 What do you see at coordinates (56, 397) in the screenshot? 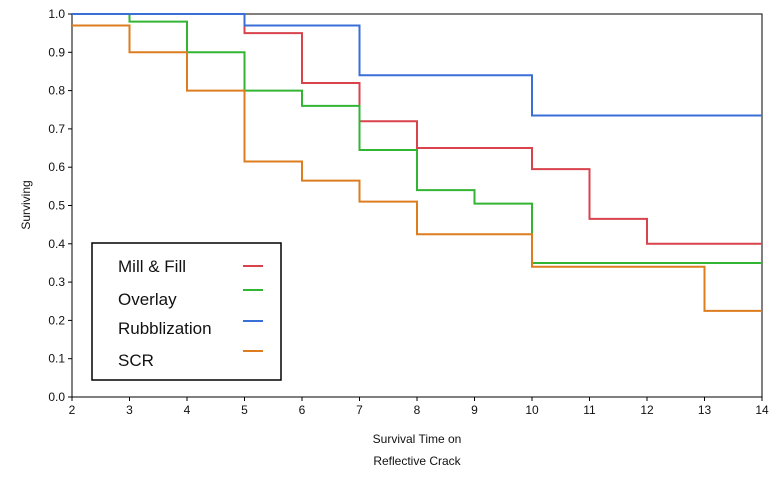
I see `y-tick-label: 0.0` at bounding box center [56, 397].